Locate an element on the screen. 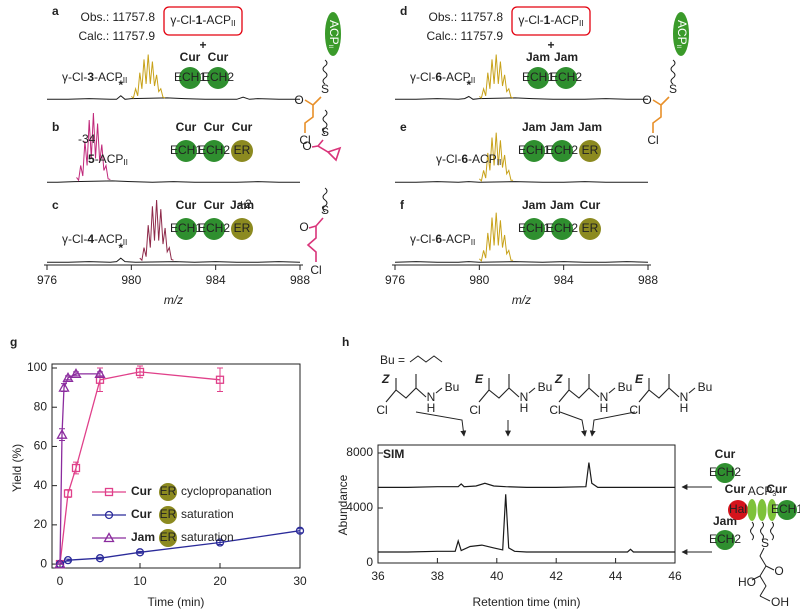 Image resolution: width=800 pixels, height=615 pixels. y-tick-label: 20 is located at coordinates (41, 524).